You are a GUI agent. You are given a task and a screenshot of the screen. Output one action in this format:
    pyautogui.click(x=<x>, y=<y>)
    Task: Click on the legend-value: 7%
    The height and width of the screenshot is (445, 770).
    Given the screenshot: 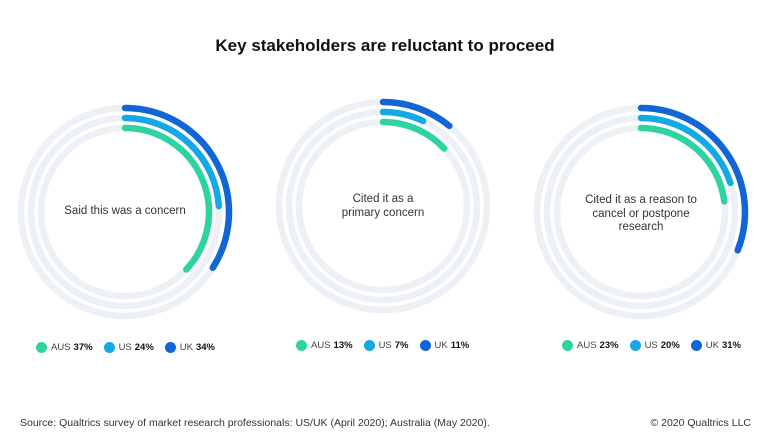 What is the action you would take?
    pyautogui.click(x=401, y=345)
    